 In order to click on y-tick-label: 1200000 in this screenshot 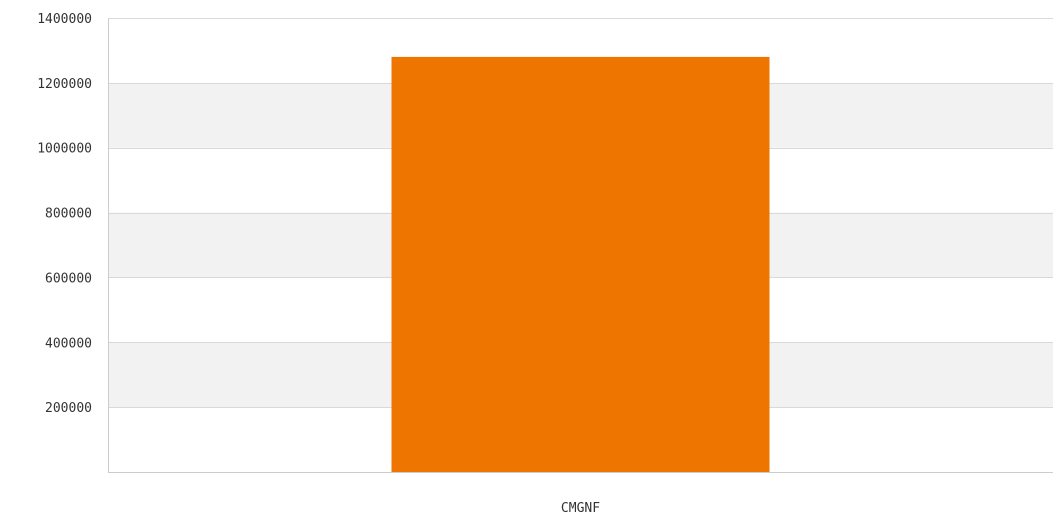, I will do `click(64, 84)`.